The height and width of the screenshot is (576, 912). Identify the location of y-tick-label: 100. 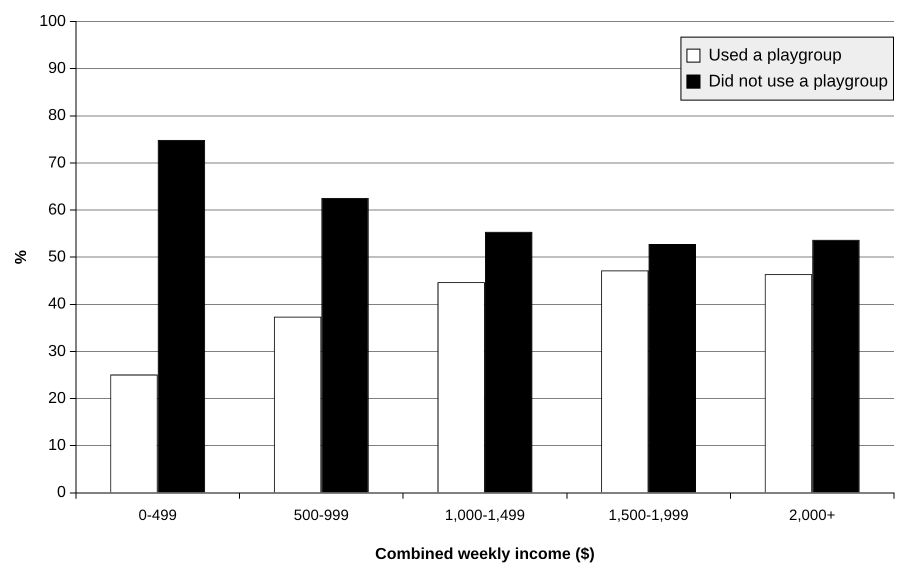
(52, 21).